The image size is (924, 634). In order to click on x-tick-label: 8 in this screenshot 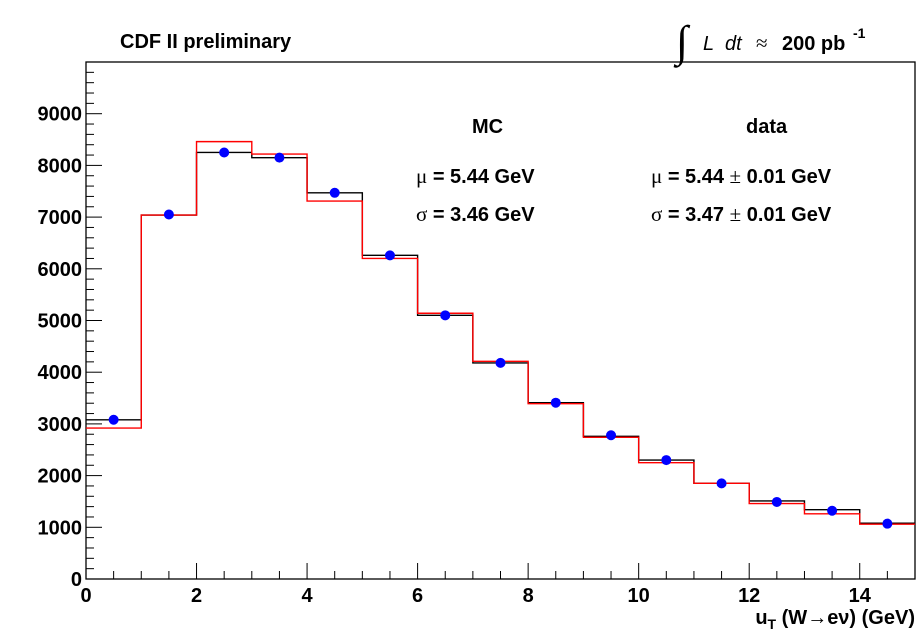, I will do `click(528, 596)`.